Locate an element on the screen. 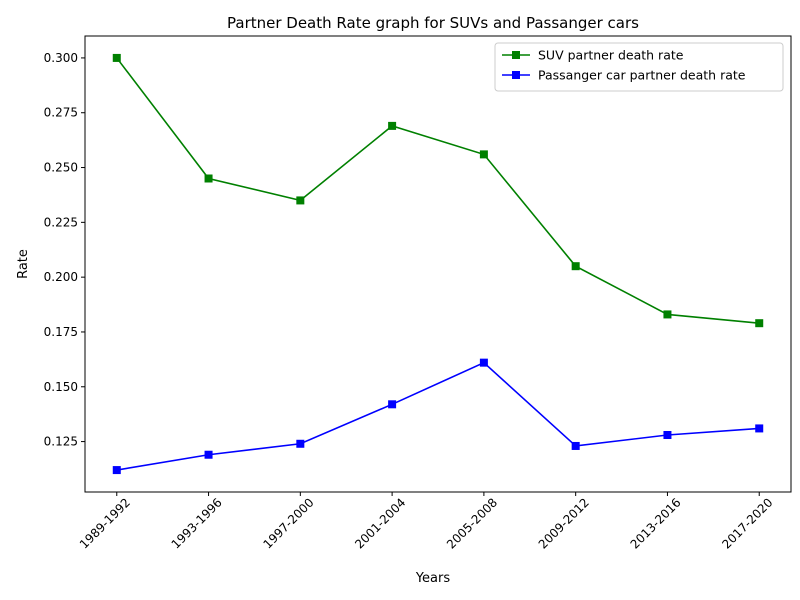 This screenshot has width=800, height=600. legend-box is located at coordinates (639, 67).